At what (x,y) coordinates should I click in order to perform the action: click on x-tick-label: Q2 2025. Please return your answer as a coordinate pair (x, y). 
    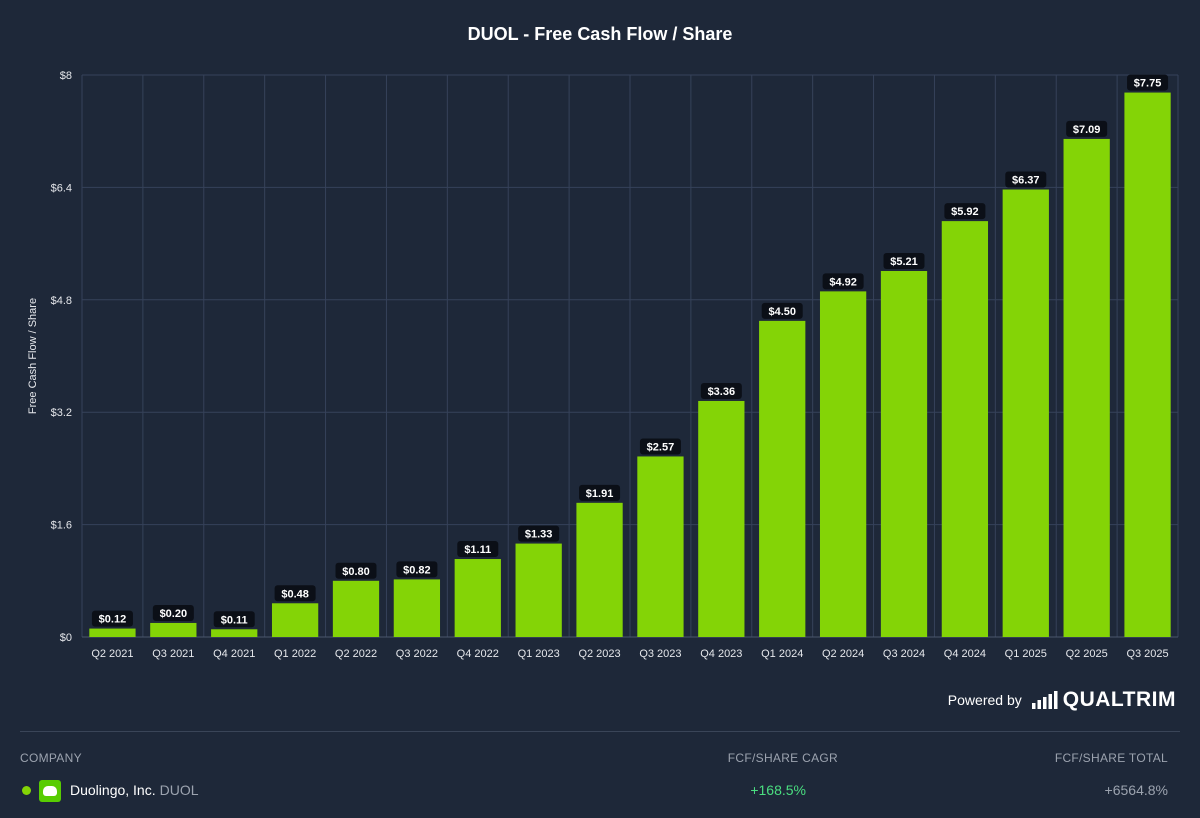
    Looking at the image, I should click on (1087, 654).